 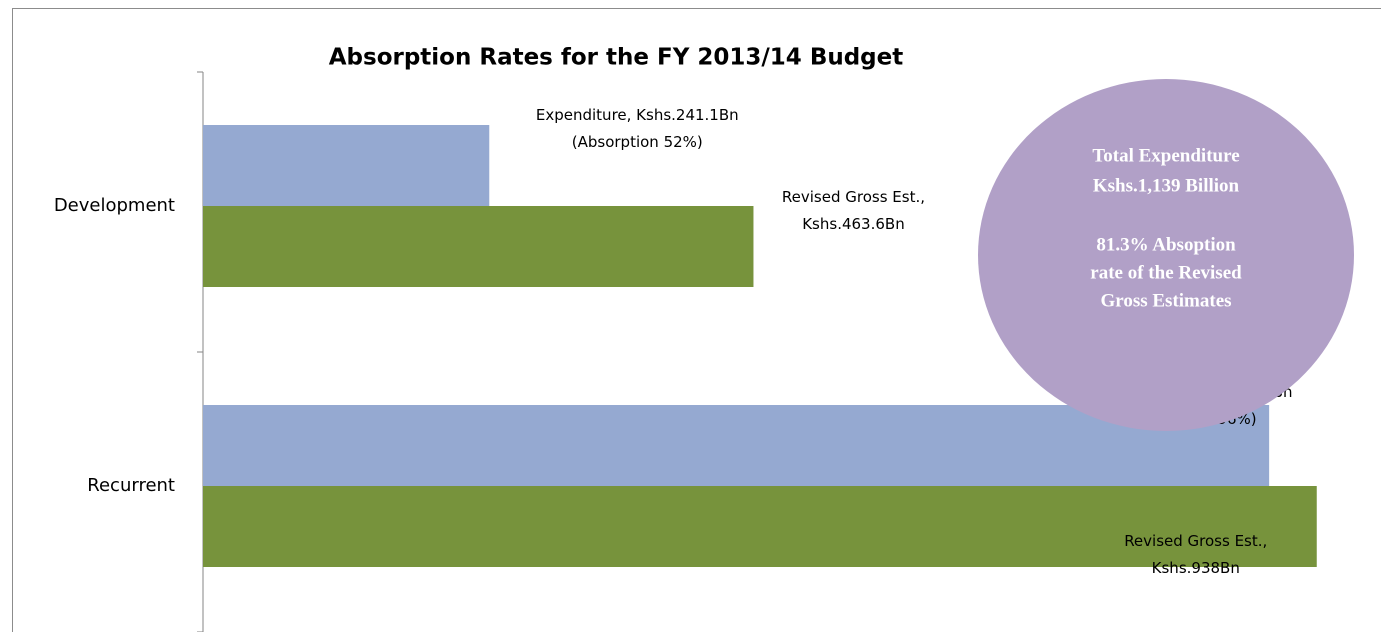 I want to click on data-label: (Absorption 52%), so click(x=637, y=142).